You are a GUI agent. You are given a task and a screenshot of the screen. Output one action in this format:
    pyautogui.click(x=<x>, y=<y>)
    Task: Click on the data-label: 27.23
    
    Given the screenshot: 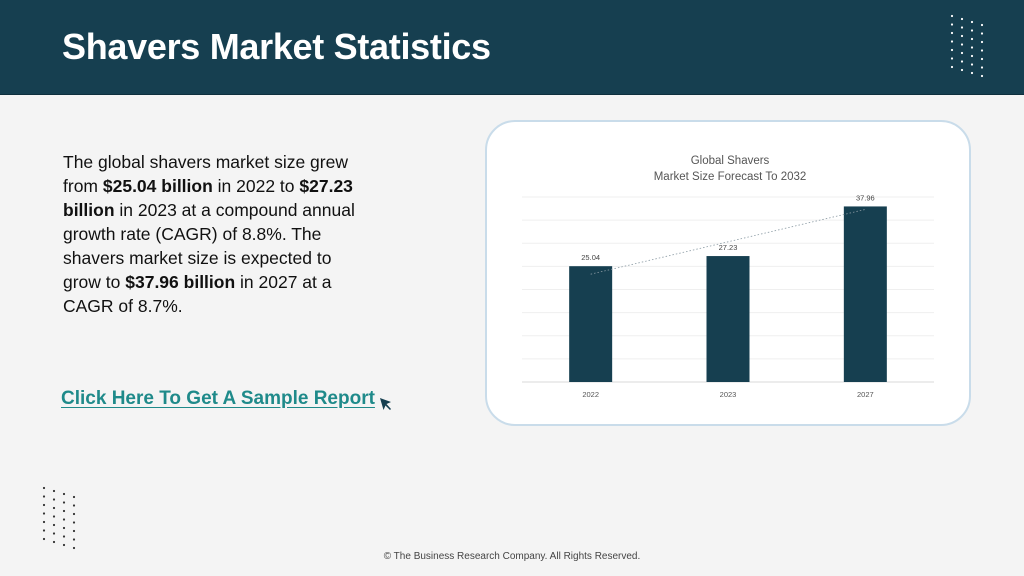 What is the action you would take?
    pyautogui.click(x=728, y=247)
    